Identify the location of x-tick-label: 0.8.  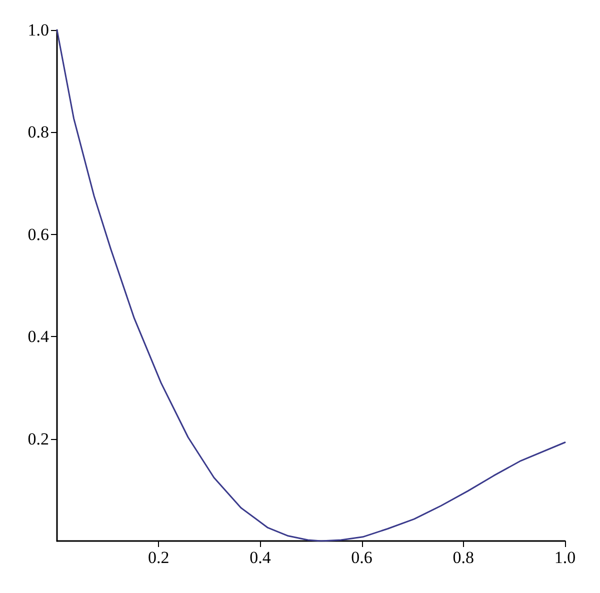
(463, 557).